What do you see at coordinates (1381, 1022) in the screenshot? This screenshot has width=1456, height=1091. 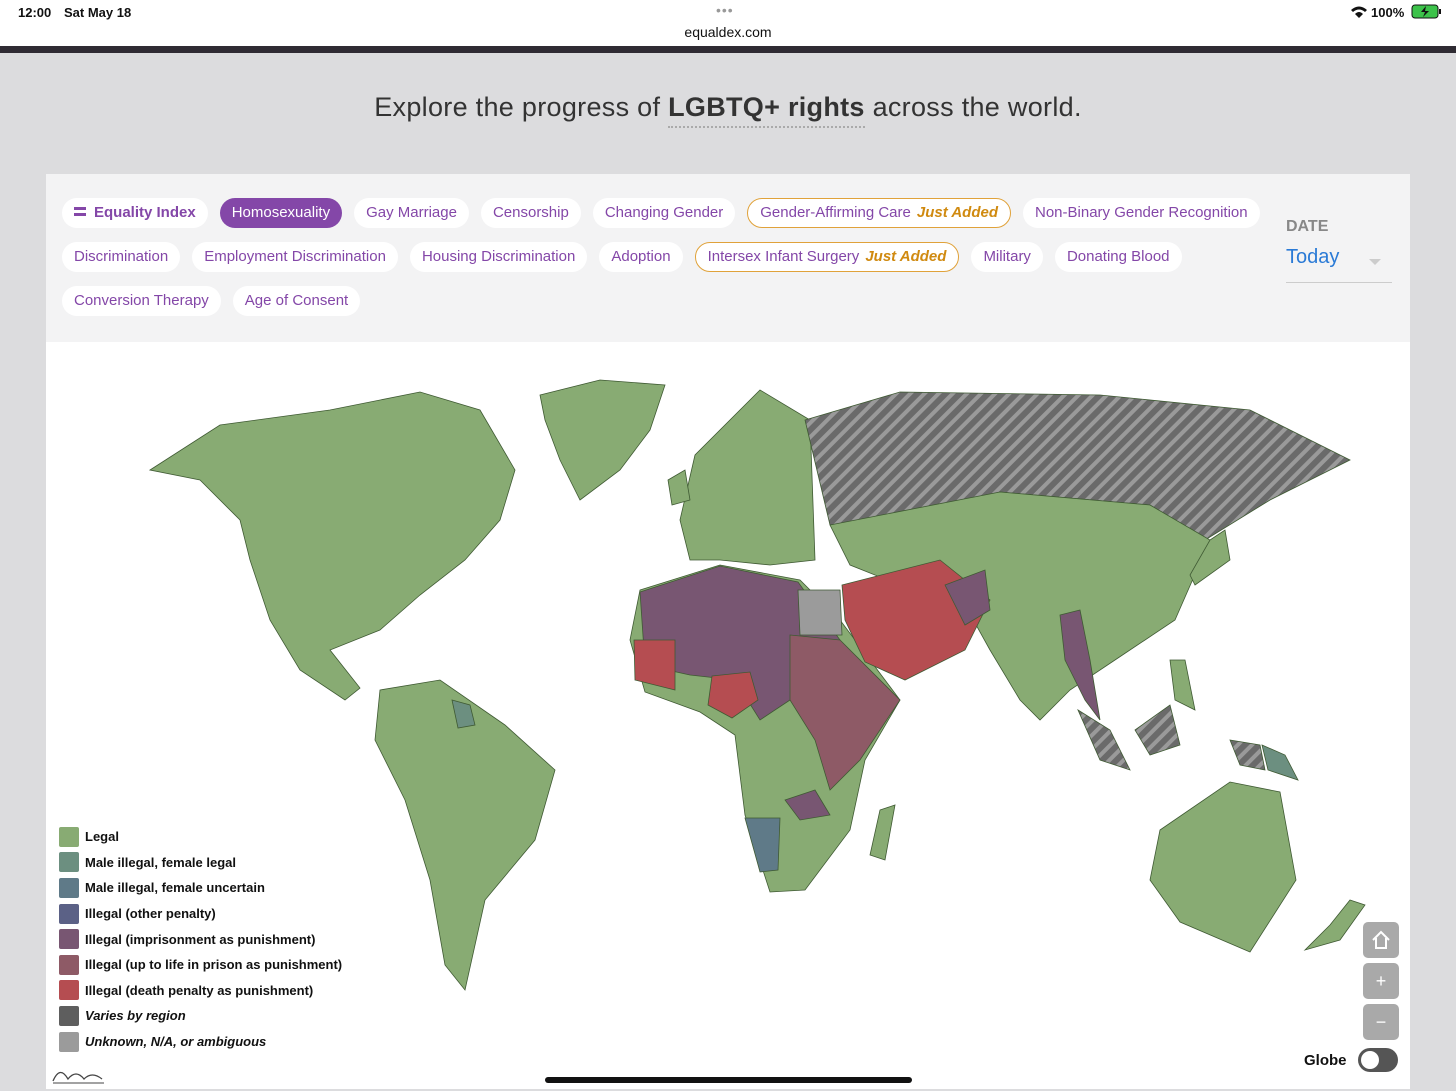 I see `zoom-out-button: −` at bounding box center [1381, 1022].